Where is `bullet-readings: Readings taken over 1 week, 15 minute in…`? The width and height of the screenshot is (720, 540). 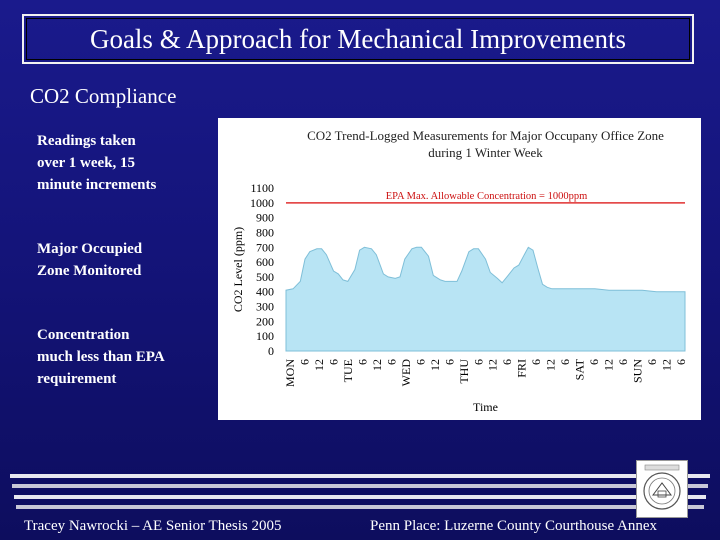
bullet-readings: Readings taken over 1 week, 15 minute in… is located at coordinates (96, 163).